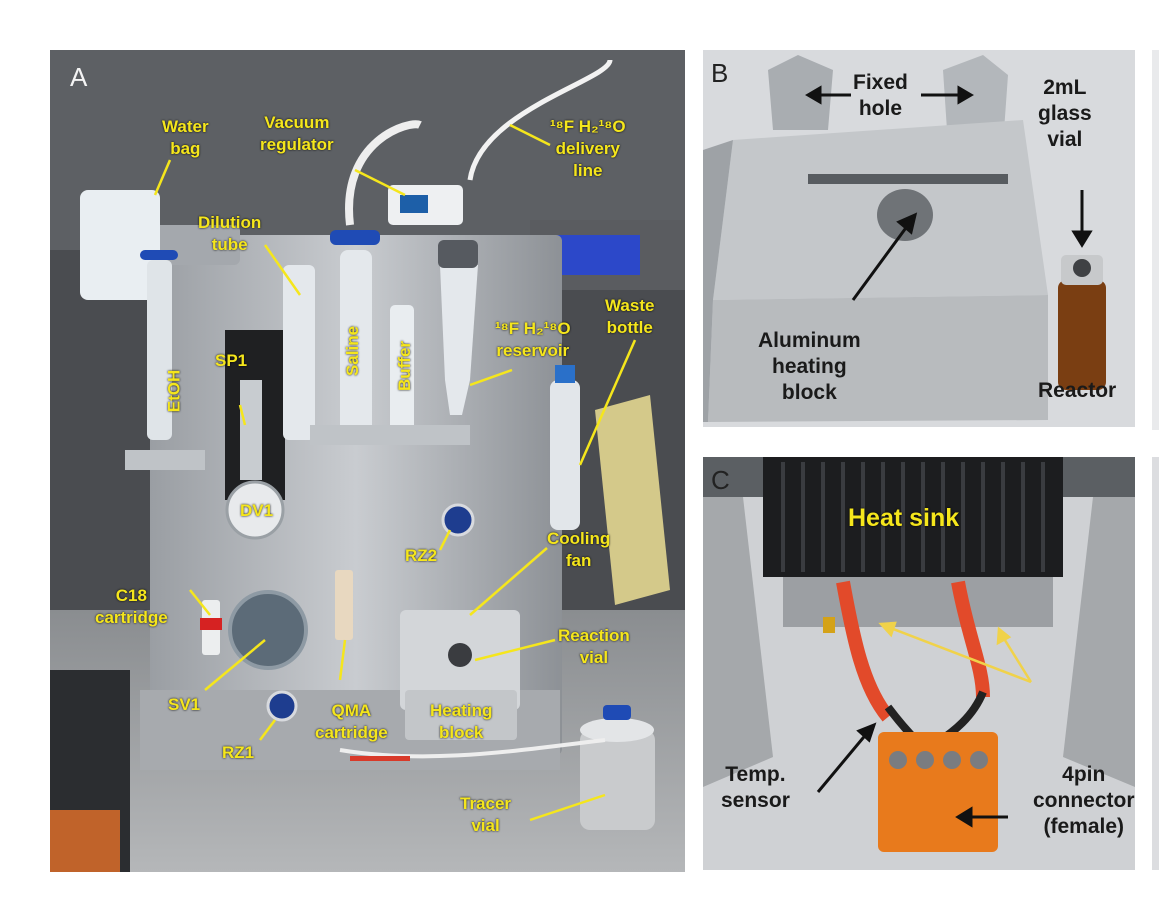 The height and width of the screenshot is (899, 1159). Describe the element at coordinates (184, 704) in the screenshot. I see `label-sv1: SV1` at that location.